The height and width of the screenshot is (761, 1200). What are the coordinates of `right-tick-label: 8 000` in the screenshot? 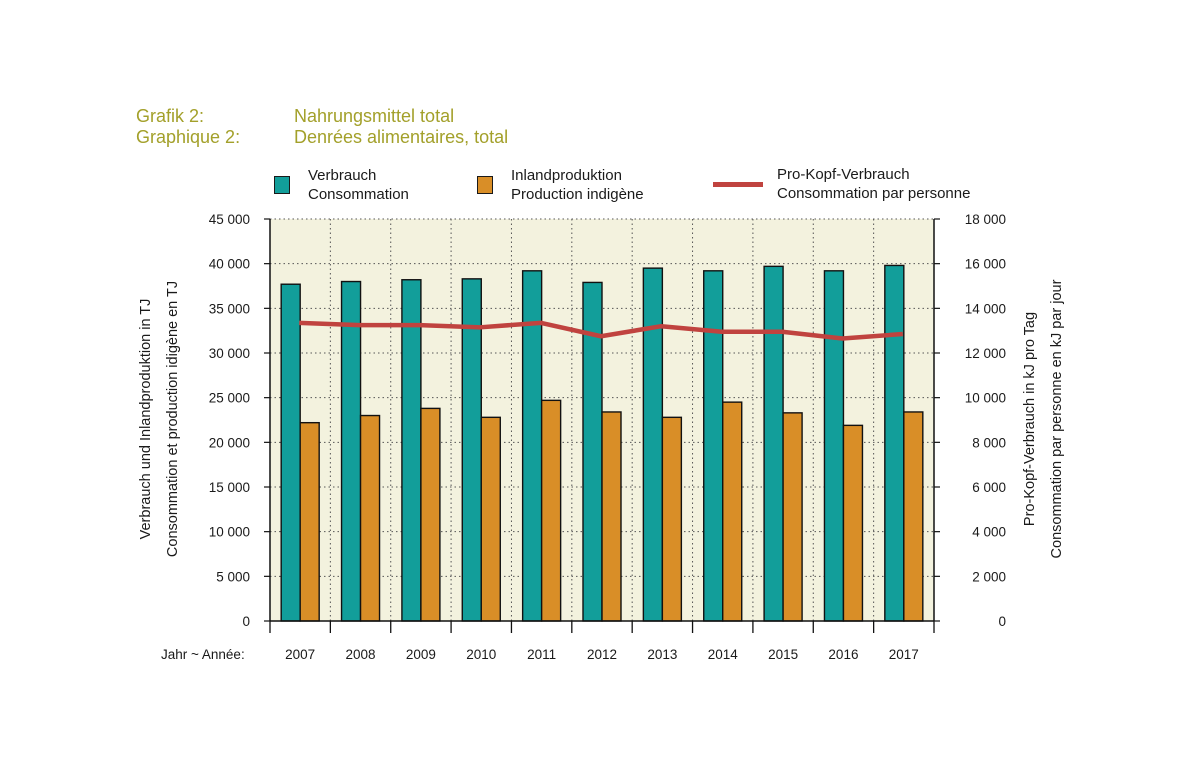 It's located at (989, 442).